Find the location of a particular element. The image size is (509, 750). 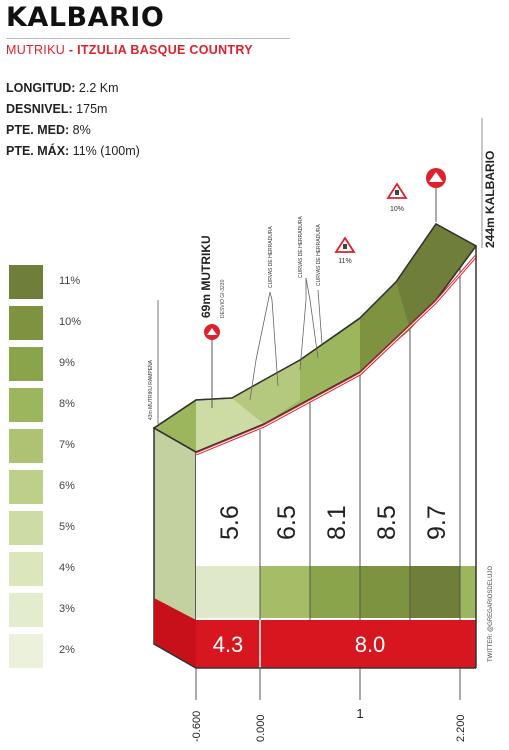

segment-gradient: 8.5 is located at coordinates (387, 522).